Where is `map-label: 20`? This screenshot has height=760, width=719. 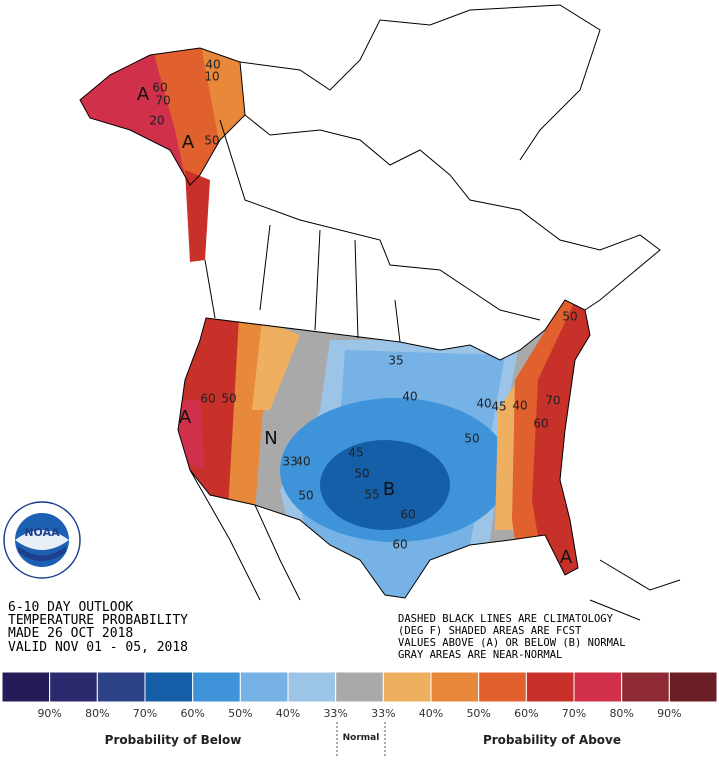
map-label: 20 is located at coordinates (156, 121).